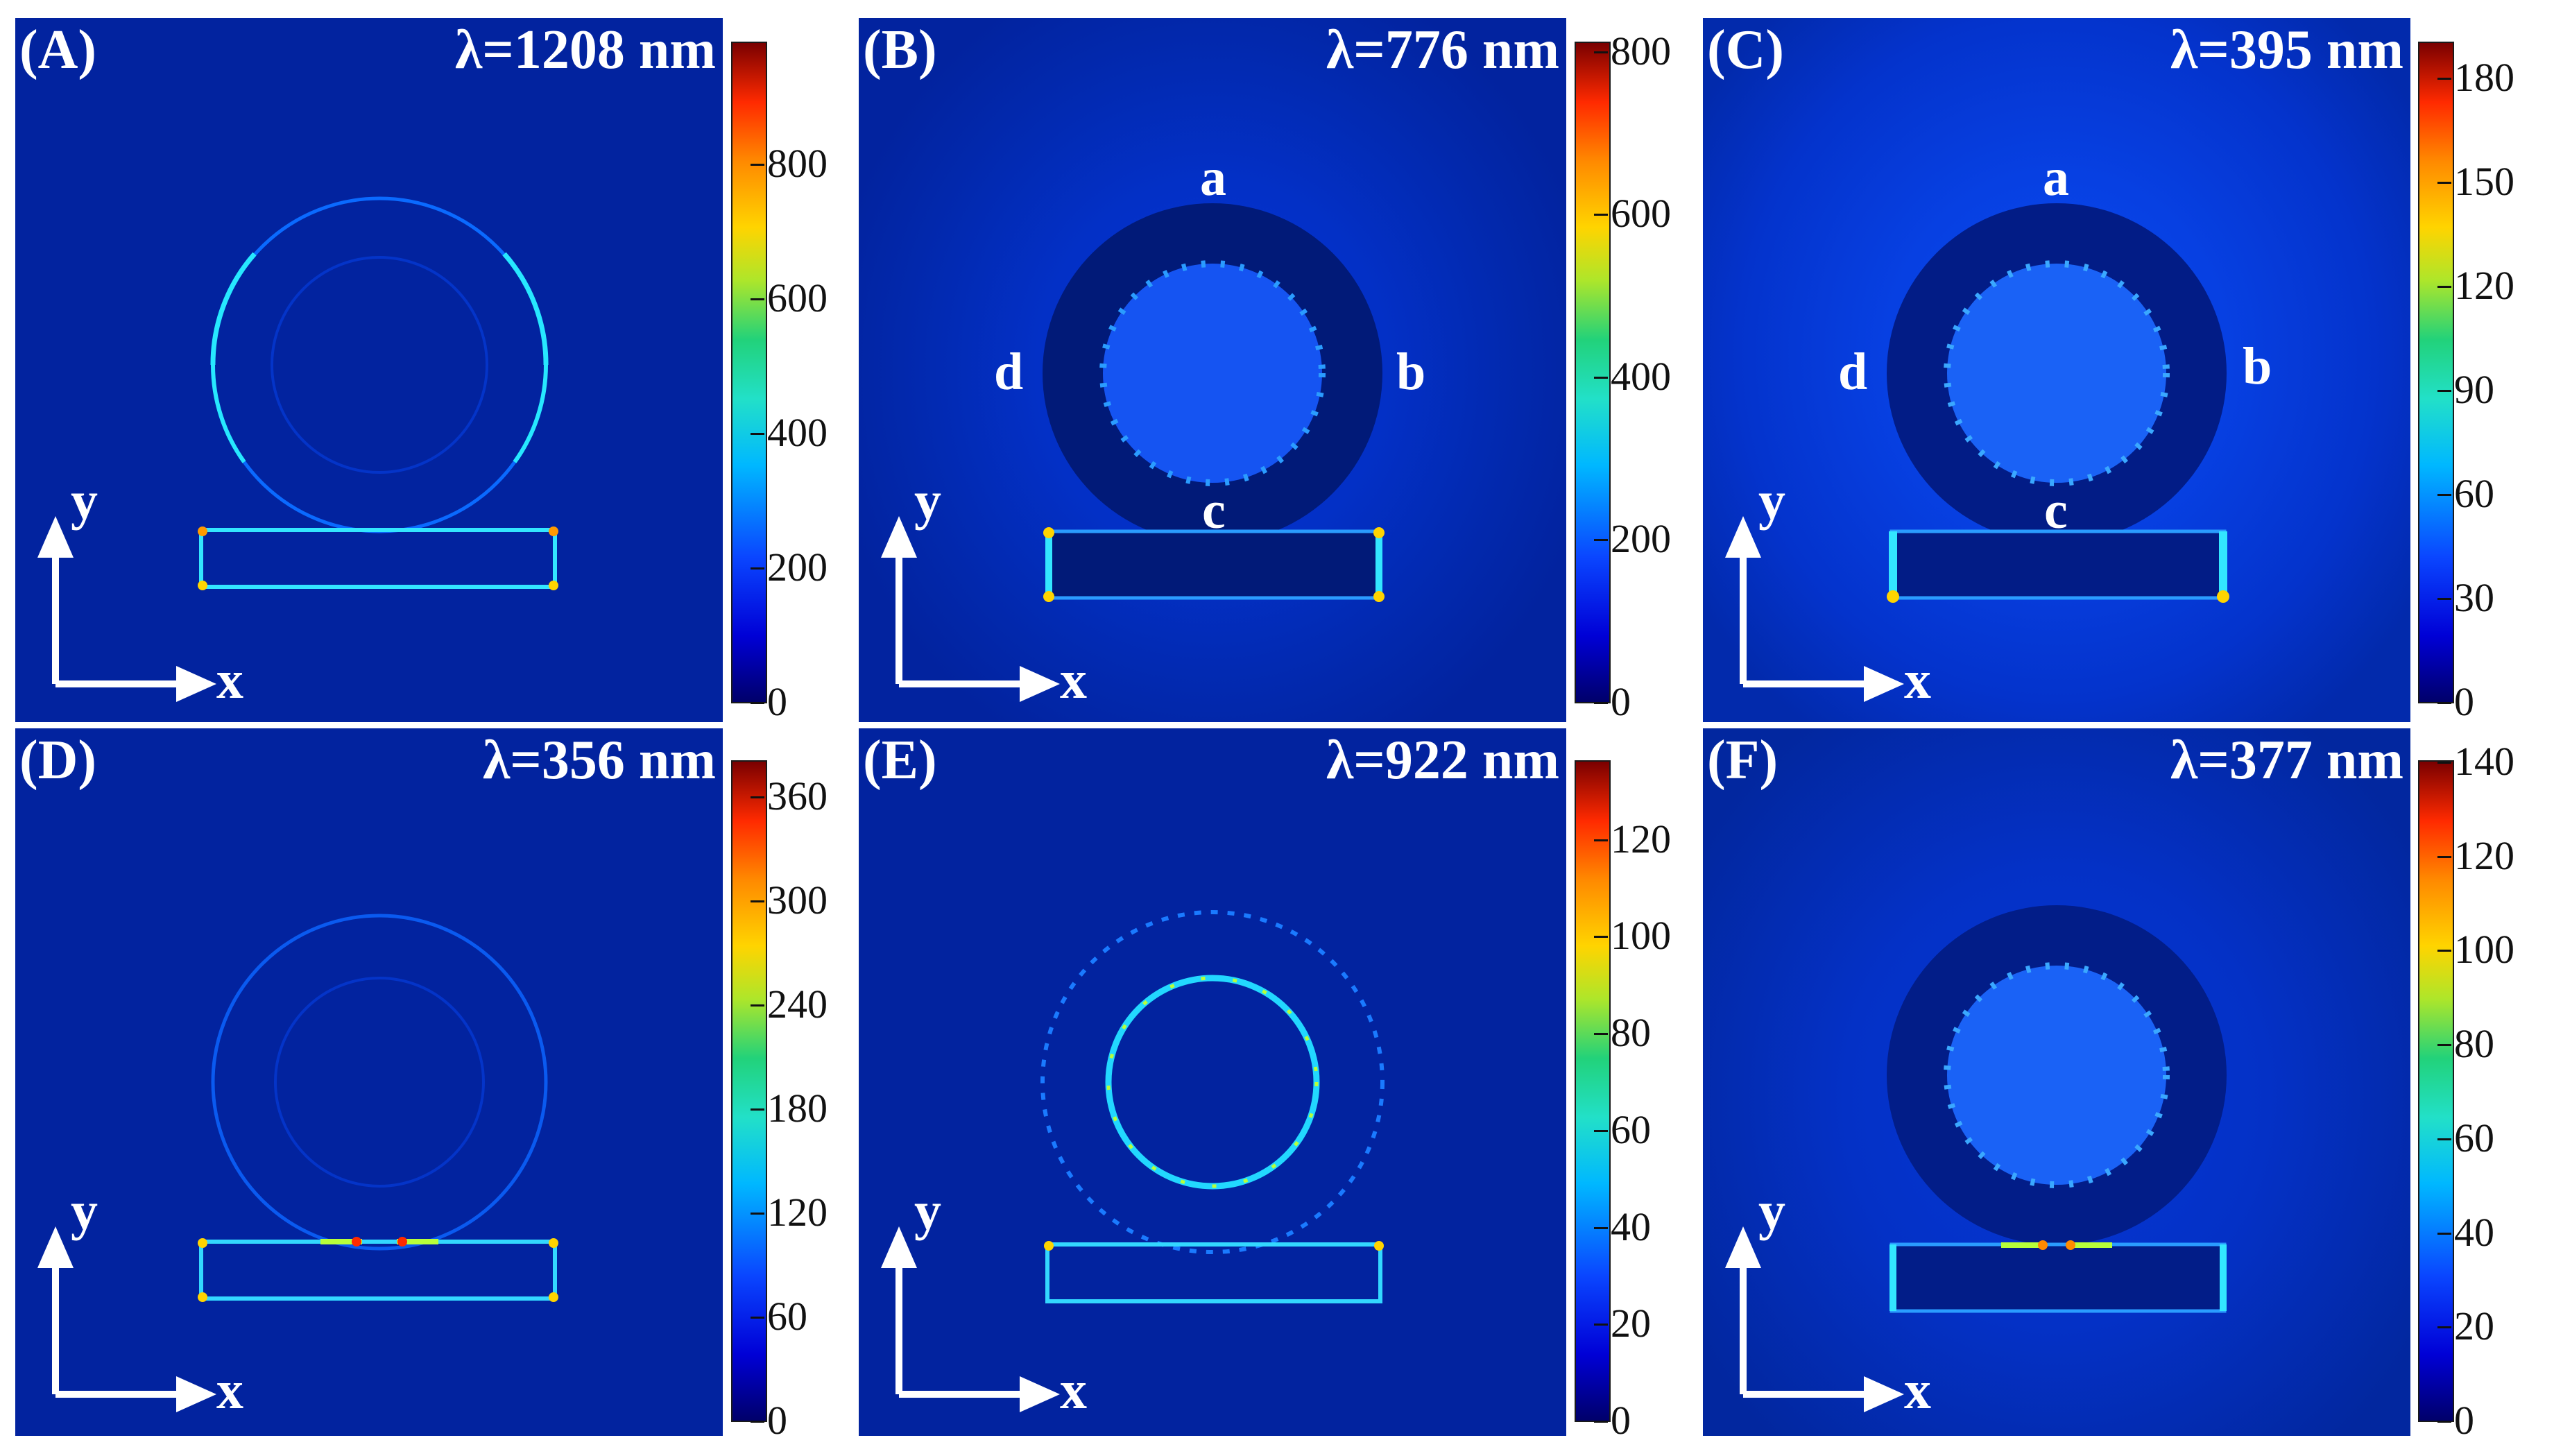 The width and height of the screenshot is (2554, 1456). Describe the element at coordinates (1976, 1158) in the screenshot. I see `field-map-f` at that location.